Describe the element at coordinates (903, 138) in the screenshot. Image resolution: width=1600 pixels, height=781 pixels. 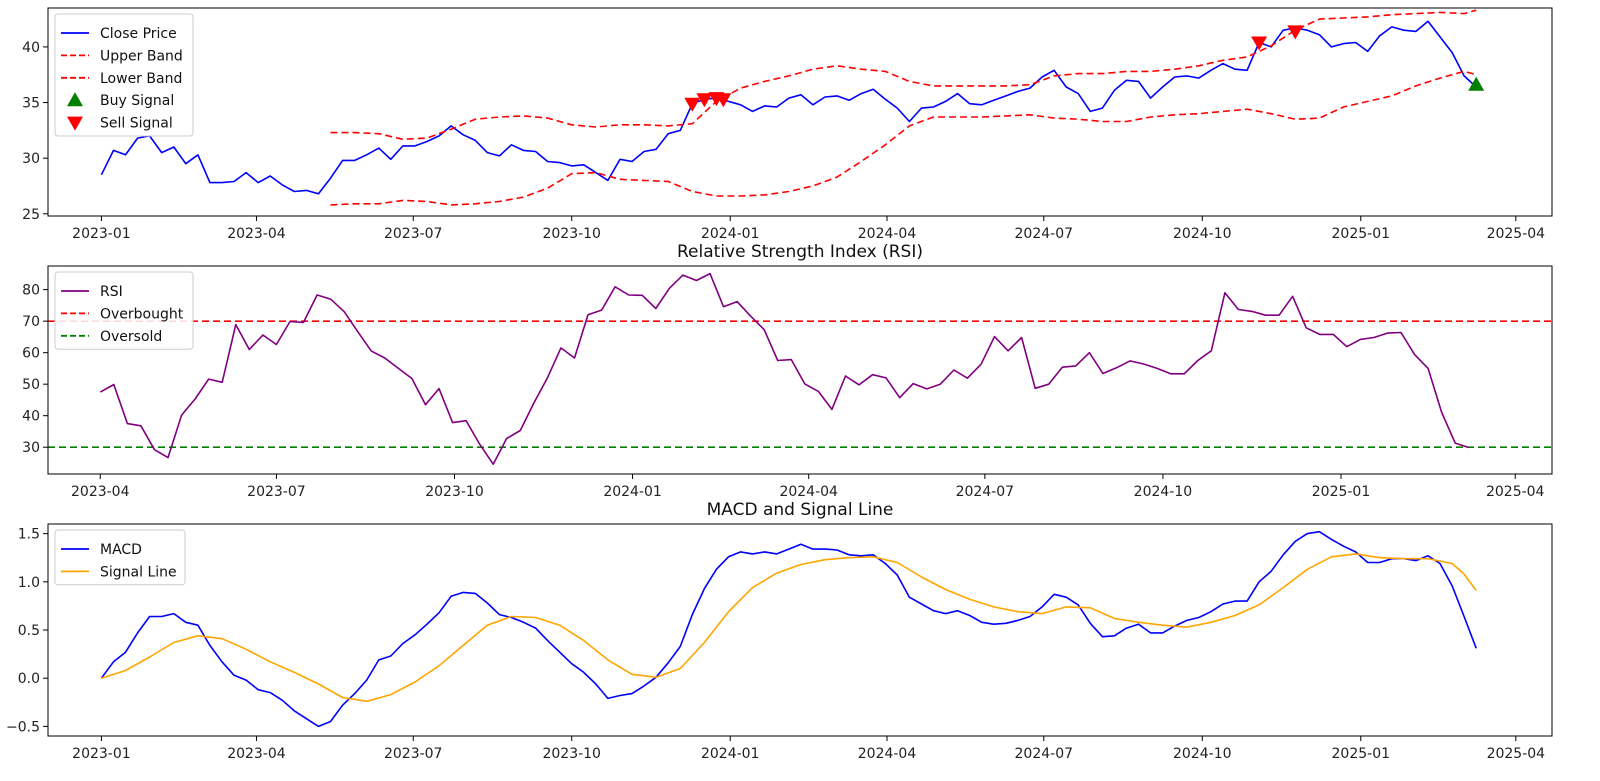
I see `lower-band-series` at that location.